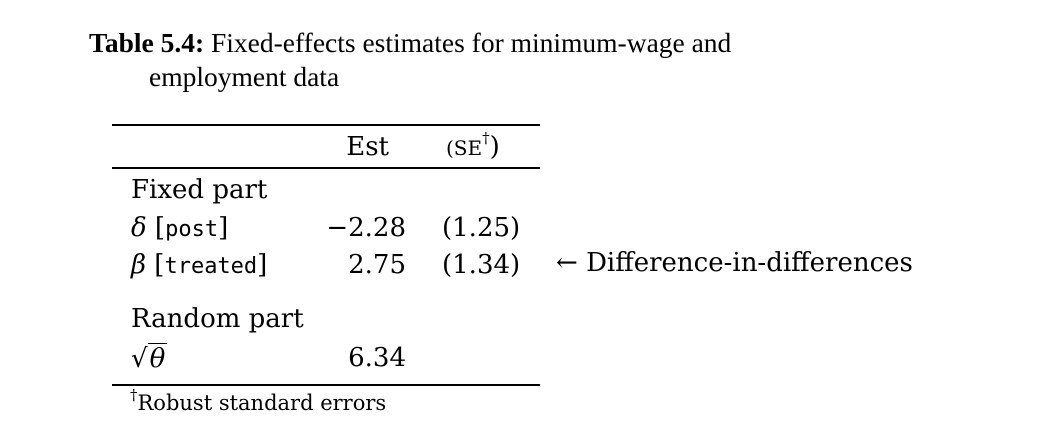  Describe the element at coordinates (481, 265) in the screenshot. I see `se-beta: (1.34)` at that location.